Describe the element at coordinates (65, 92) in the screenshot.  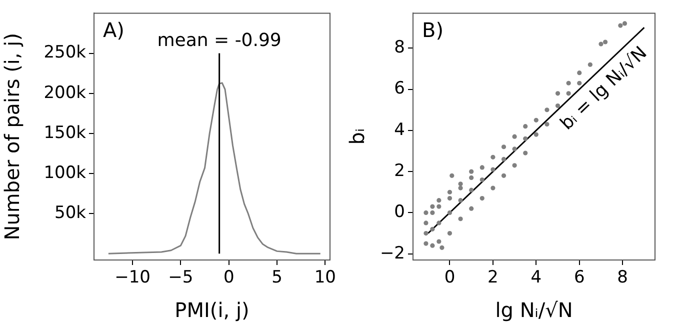
I see `y-tick-label: 200k` at that location.